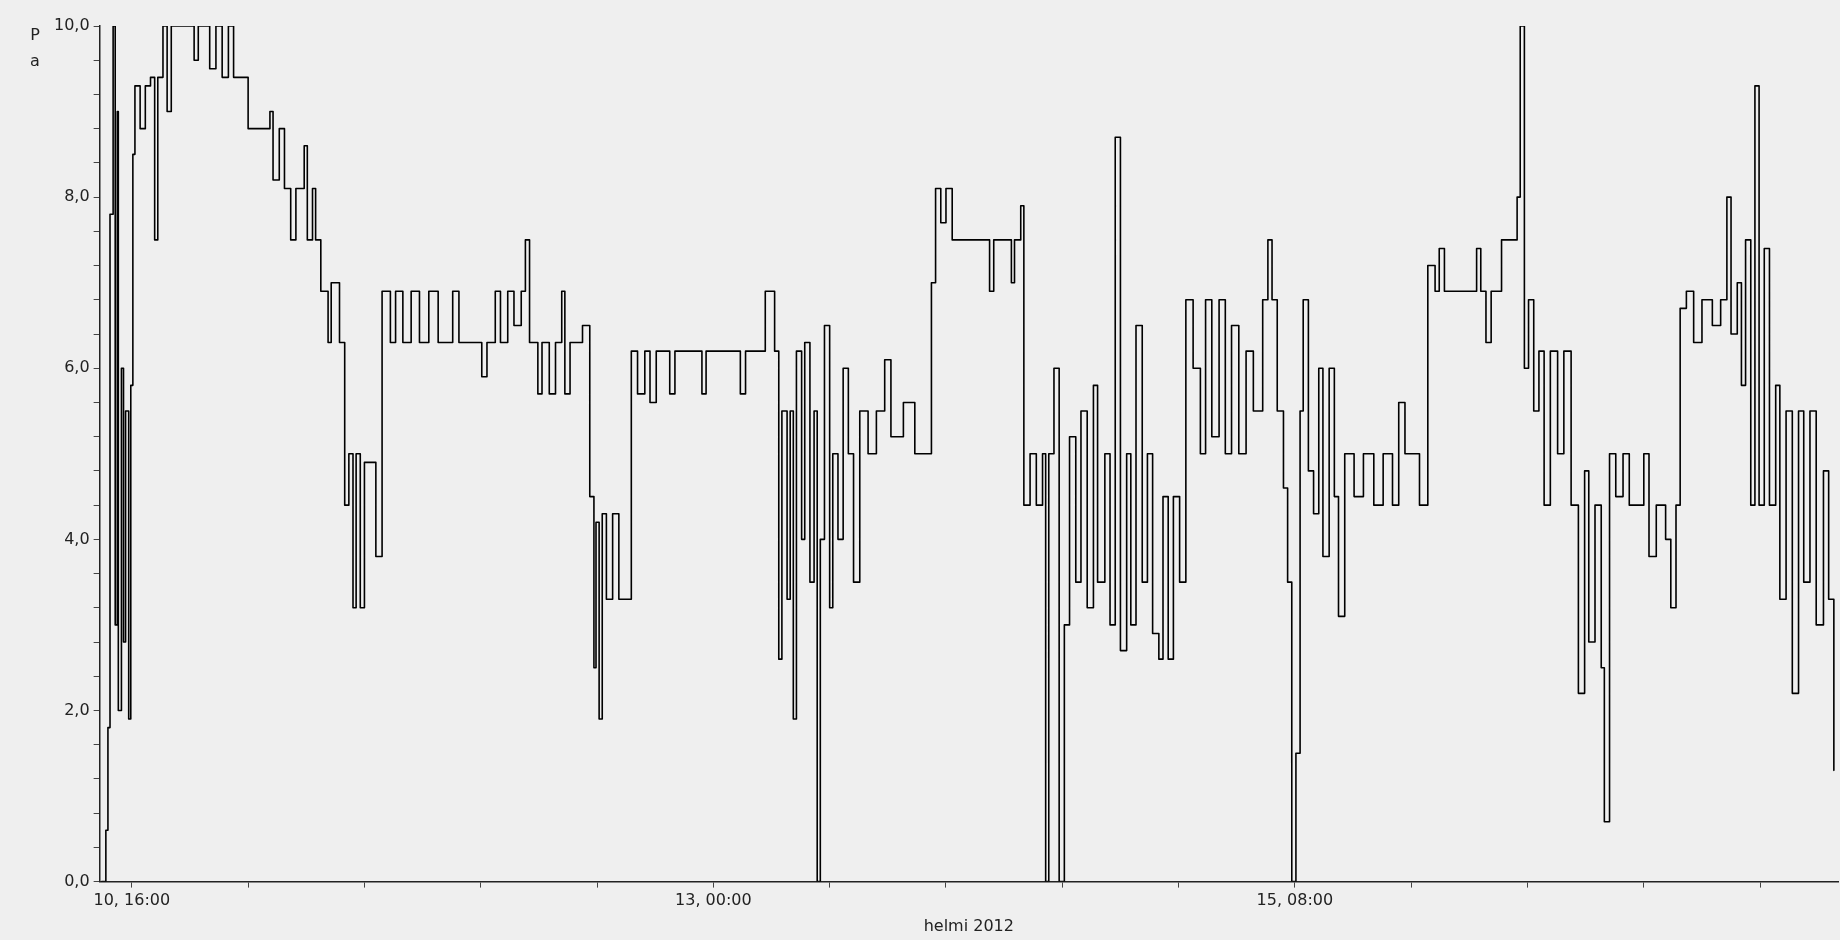 The height and width of the screenshot is (940, 1840). Describe the element at coordinates (713, 900) in the screenshot. I see `x-tick-label: 13, 00:00` at that location.